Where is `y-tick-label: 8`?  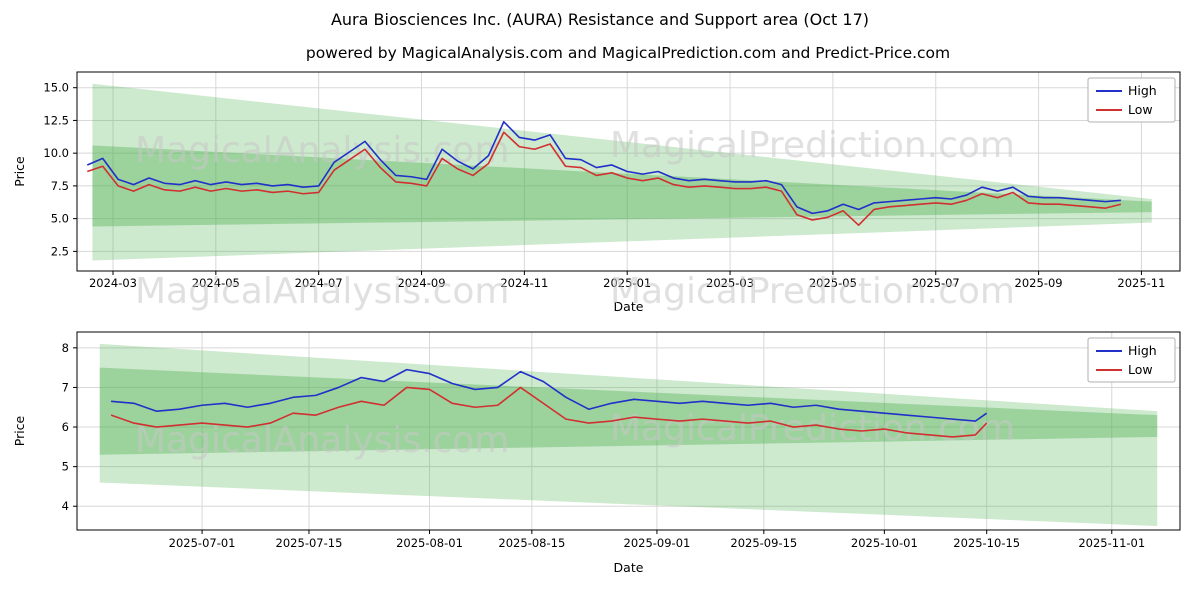
y-tick-label: 8 is located at coordinates (65, 348).